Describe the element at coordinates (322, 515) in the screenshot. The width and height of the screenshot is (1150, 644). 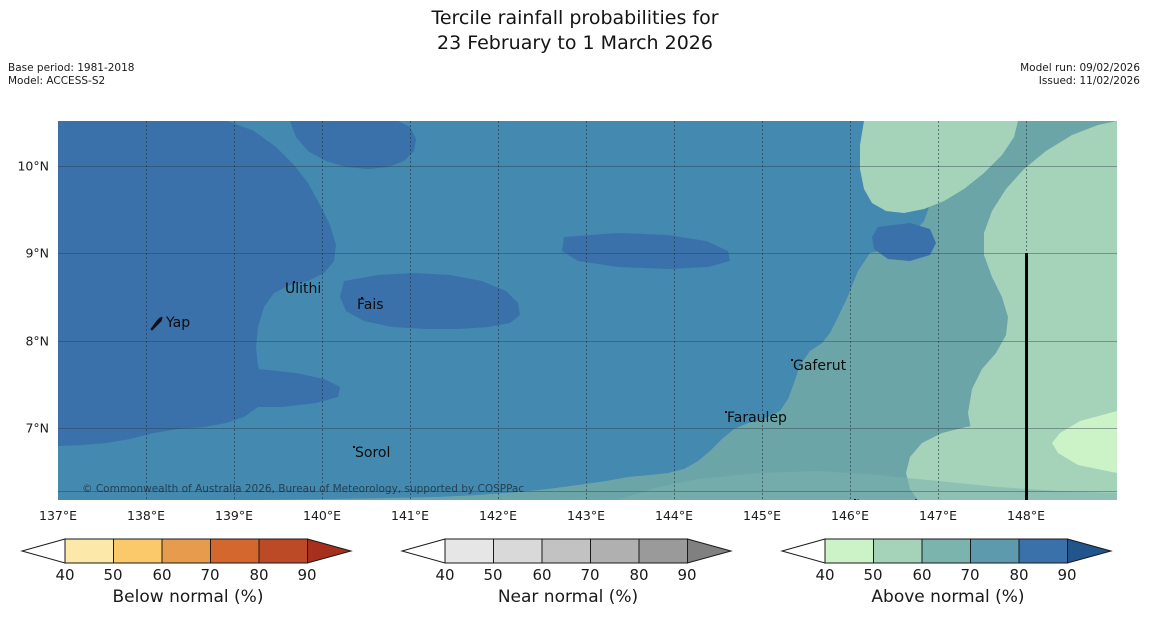
I see `xtick-140e: 140°E` at that location.